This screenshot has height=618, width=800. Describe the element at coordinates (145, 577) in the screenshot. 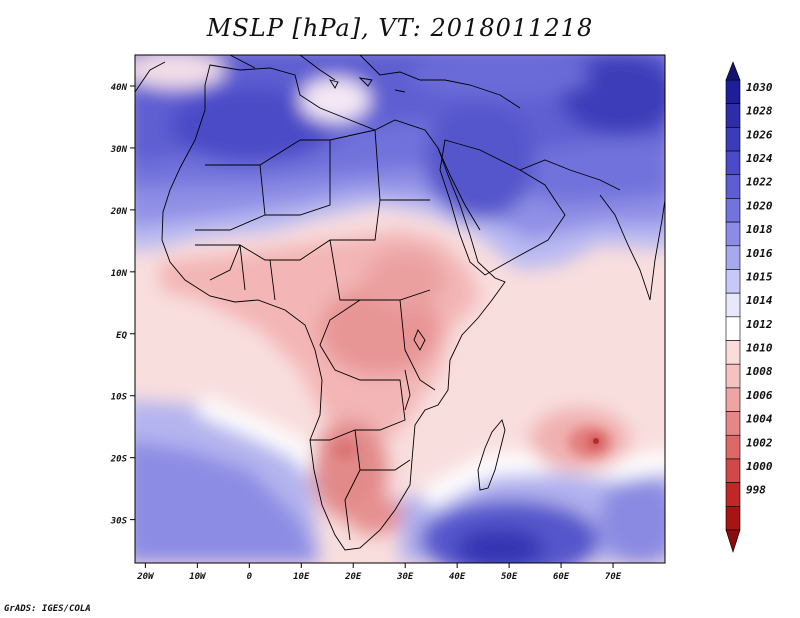

I see `lon-tick-label: 20W` at that location.